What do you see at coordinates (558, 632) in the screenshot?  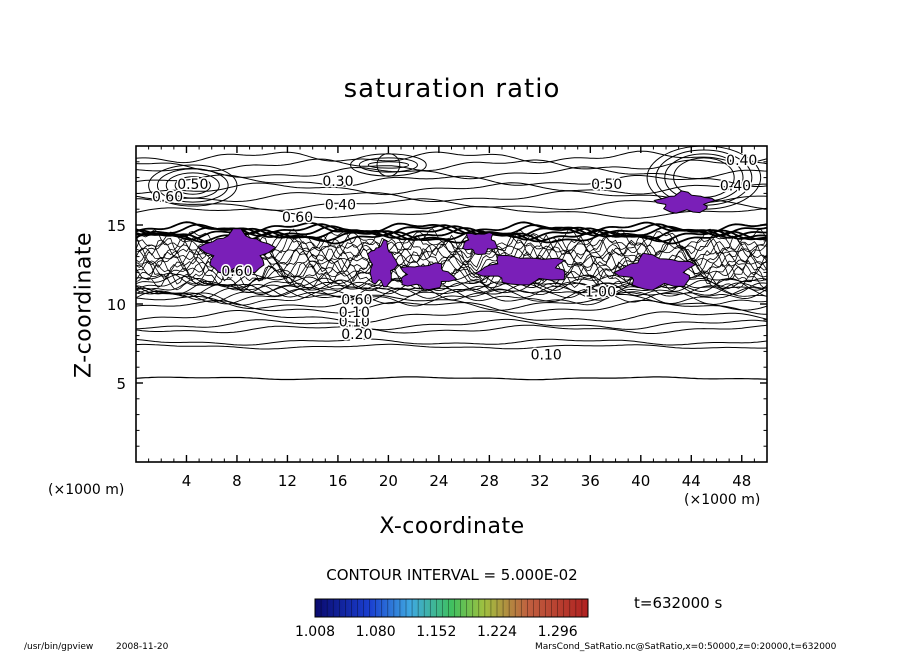 I see `colorbar-tick-label: 1.296` at bounding box center [558, 632].